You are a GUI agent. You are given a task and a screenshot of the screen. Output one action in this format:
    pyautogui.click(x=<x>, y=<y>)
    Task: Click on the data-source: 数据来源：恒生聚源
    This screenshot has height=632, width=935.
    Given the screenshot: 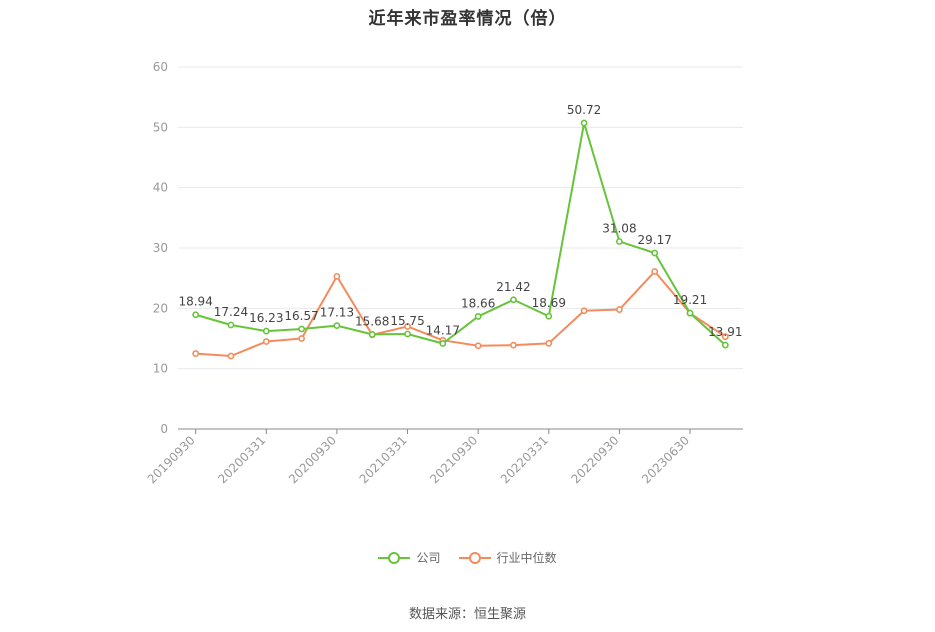 What is the action you would take?
    pyautogui.click(x=467, y=614)
    